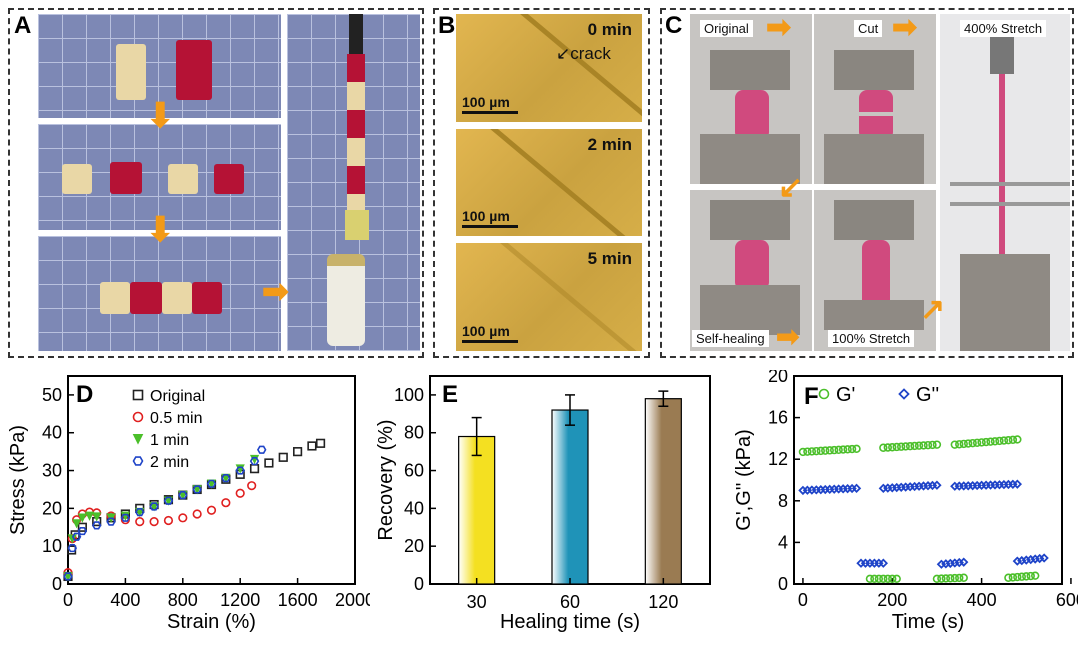  Describe the element at coordinates (298, 600) in the screenshot. I see `x-tick-label: 1600` at that location.